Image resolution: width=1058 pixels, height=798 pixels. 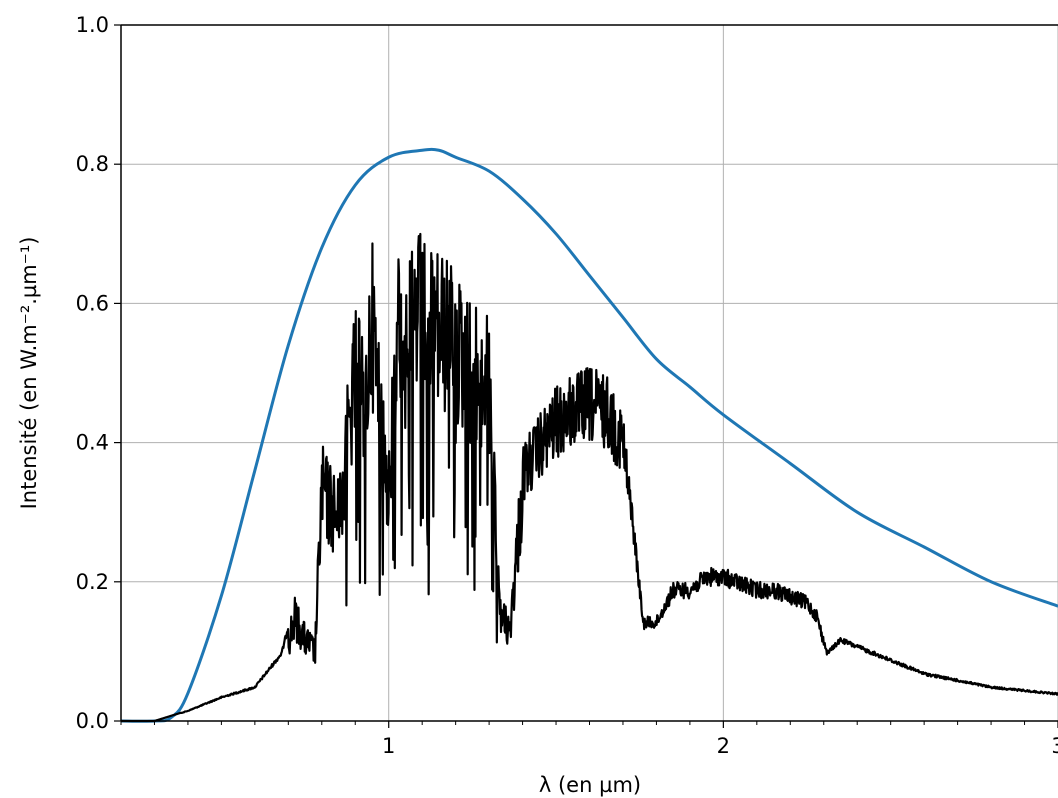 What do you see at coordinates (723, 746) in the screenshot?
I see `x-tick-label: 2` at bounding box center [723, 746].